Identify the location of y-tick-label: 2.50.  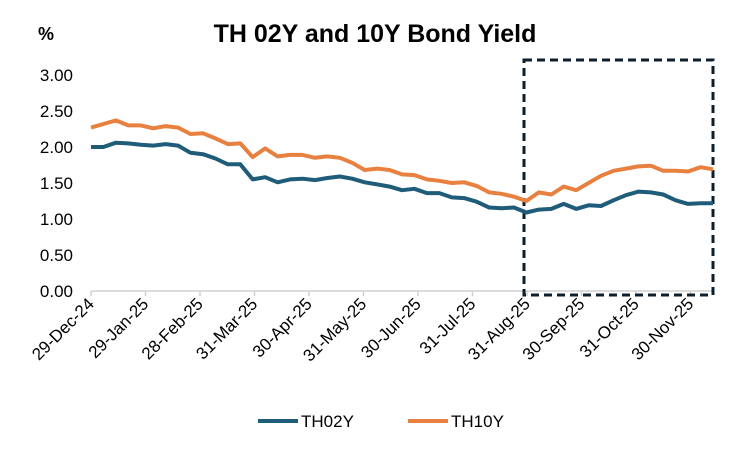
(56, 111).